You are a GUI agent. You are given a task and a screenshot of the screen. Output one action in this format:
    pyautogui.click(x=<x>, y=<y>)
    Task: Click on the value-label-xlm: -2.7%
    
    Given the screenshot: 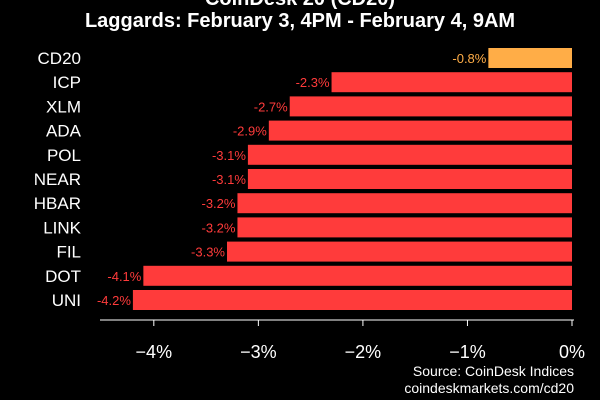 What is the action you would take?
    pyautogui.click(x=271, y=106)
    